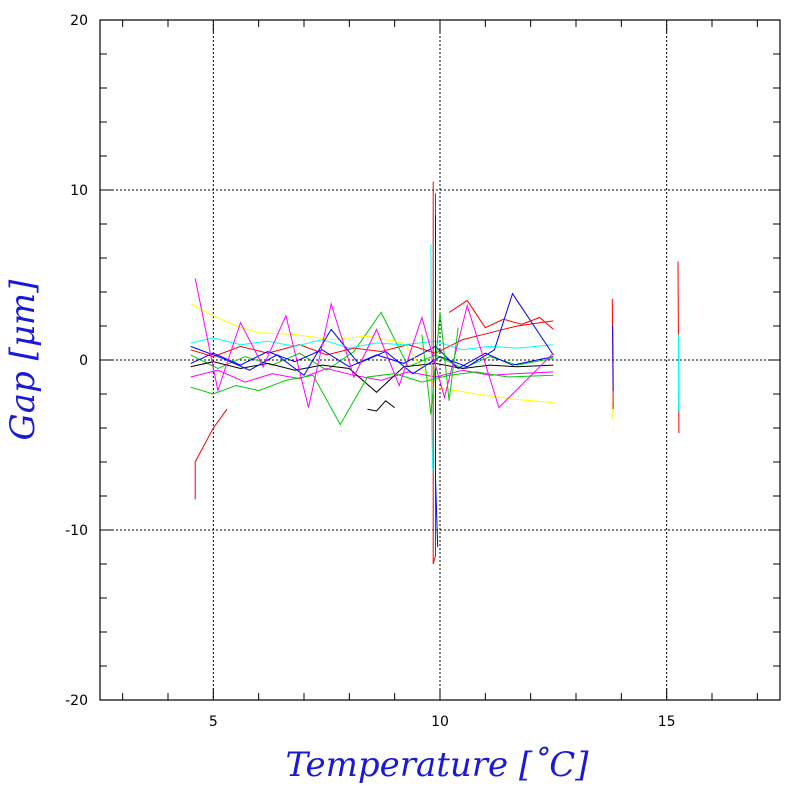 This screenshot has width=797, height=797. I want to click on x-tick-label: 10, so click(440, 722).